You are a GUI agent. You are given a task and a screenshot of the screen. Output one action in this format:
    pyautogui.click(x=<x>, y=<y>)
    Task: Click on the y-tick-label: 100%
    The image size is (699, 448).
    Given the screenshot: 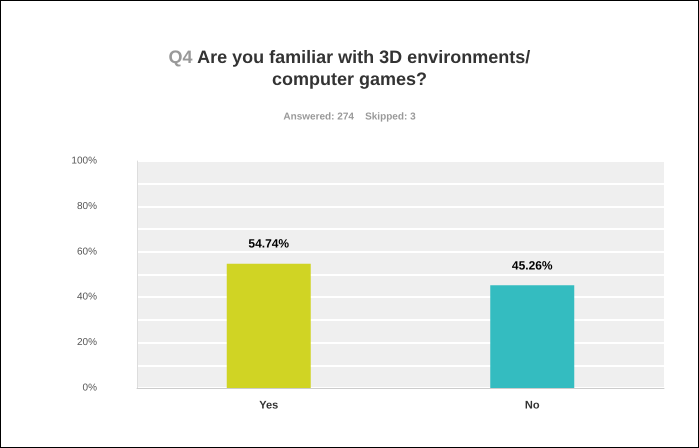 What is the action you would take?
    pyautogui.click(x=84, y=161)
    